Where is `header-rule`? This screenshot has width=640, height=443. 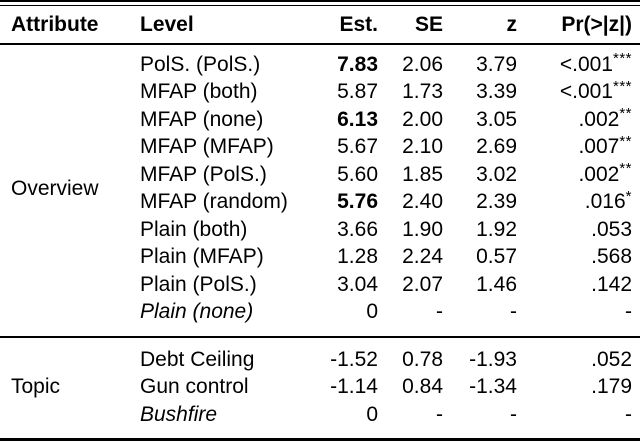
header-rule is located at coordinates (320, 44).